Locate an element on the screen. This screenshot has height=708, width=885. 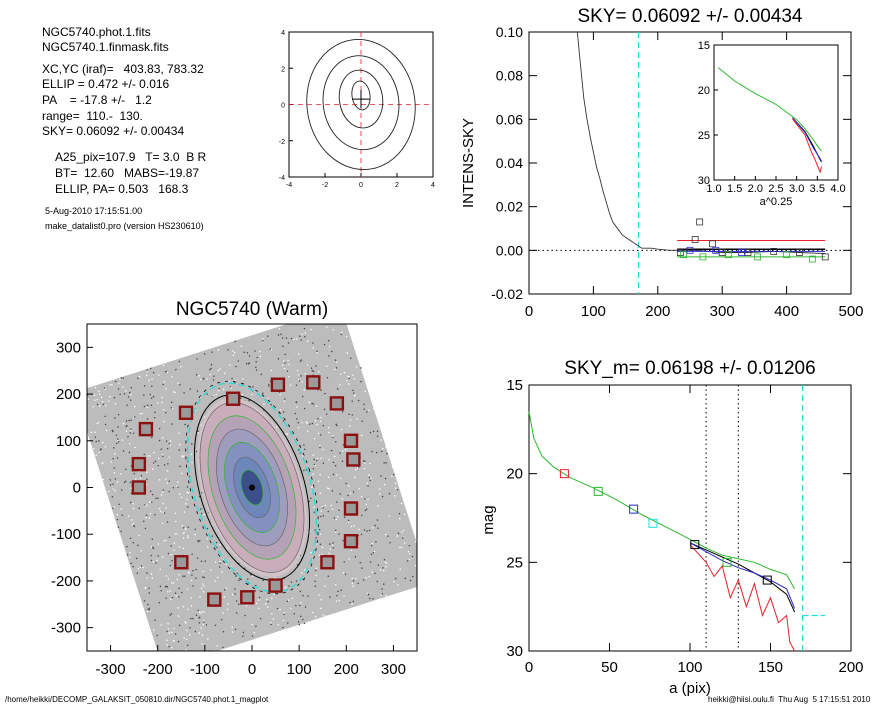
mag-x-tick-label: 150 is located at coordinates (770, 667).